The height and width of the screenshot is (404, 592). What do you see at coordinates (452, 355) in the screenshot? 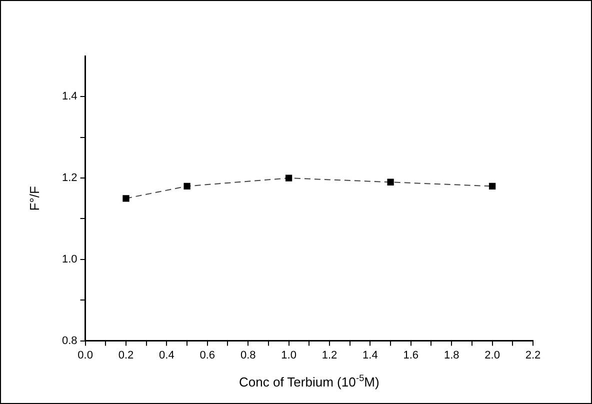
I see `x-tick-label: 1.8` at bounding box center [452, 355].